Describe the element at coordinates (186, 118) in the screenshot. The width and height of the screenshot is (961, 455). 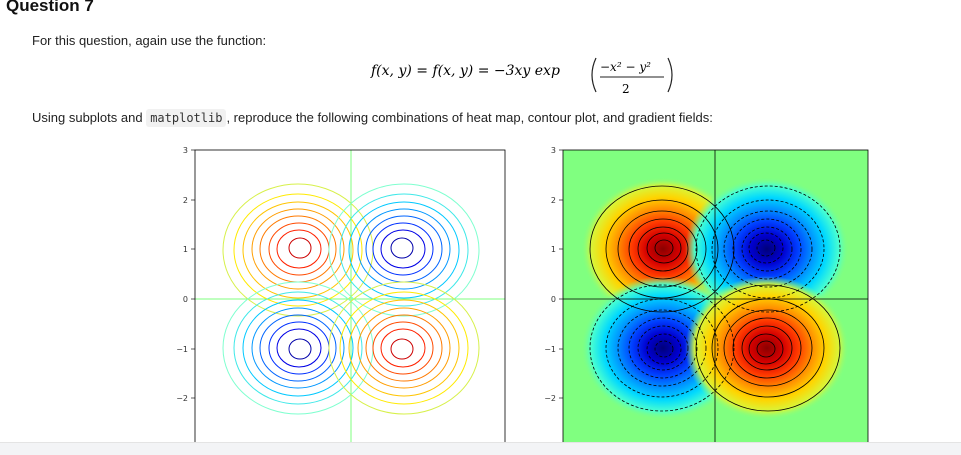
I see `code-matplotlib: matplotlib` at that location.